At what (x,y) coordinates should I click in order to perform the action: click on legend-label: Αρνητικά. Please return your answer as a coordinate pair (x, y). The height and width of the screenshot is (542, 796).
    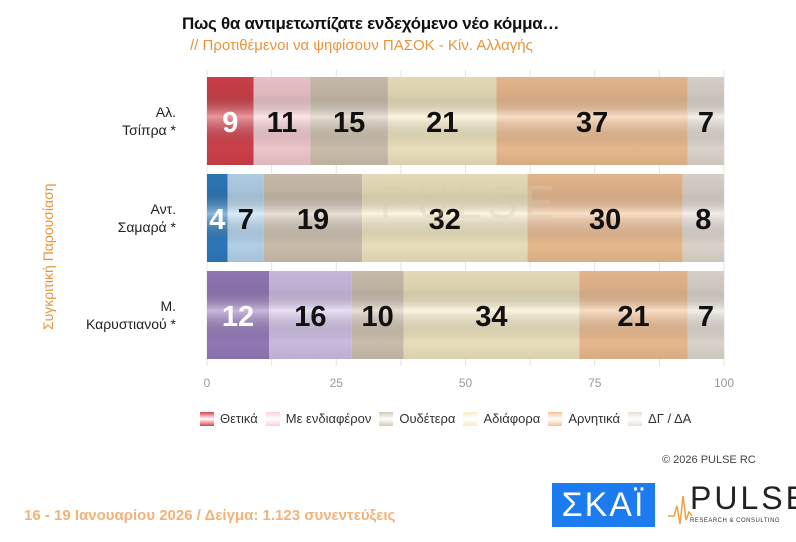
    Looking at the image, I should click on (594, 418).